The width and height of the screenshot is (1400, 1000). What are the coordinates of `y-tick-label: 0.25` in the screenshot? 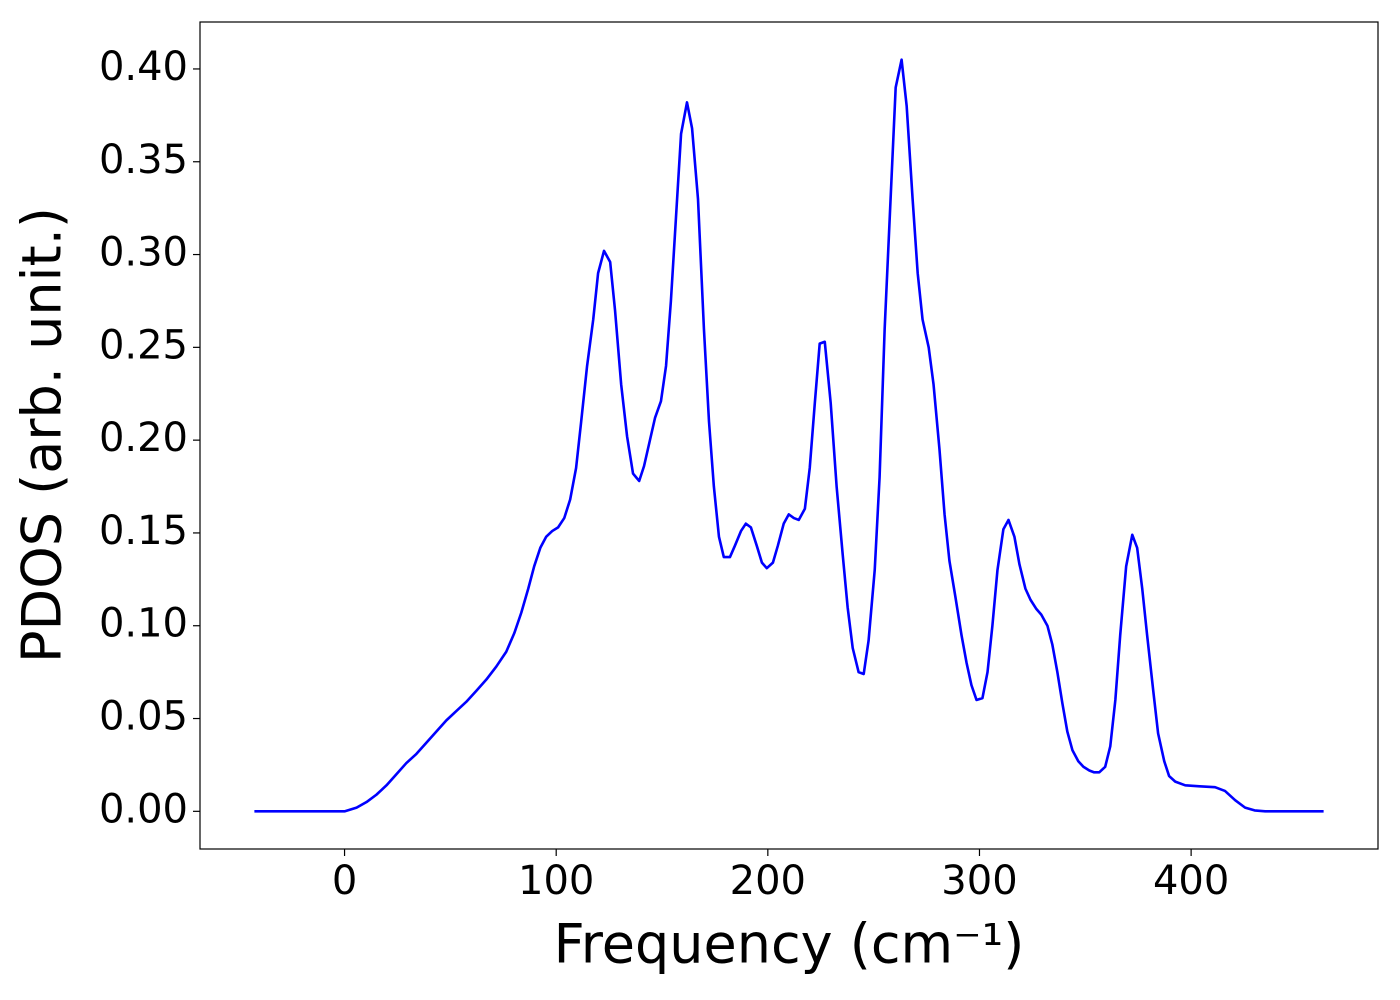 It's located at (143, 345).